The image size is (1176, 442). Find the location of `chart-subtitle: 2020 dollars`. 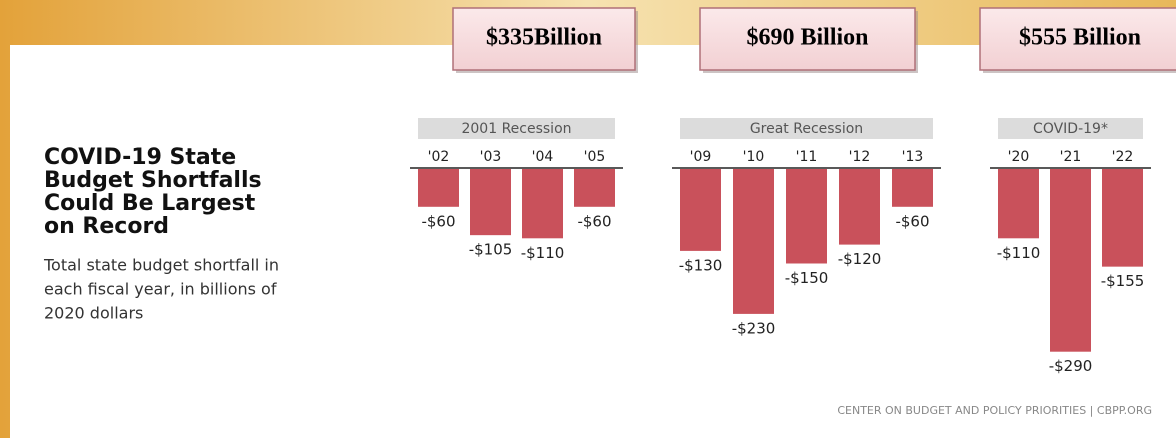

chart-subtitle: 2020 dollars is located at coordinates (93, 313).